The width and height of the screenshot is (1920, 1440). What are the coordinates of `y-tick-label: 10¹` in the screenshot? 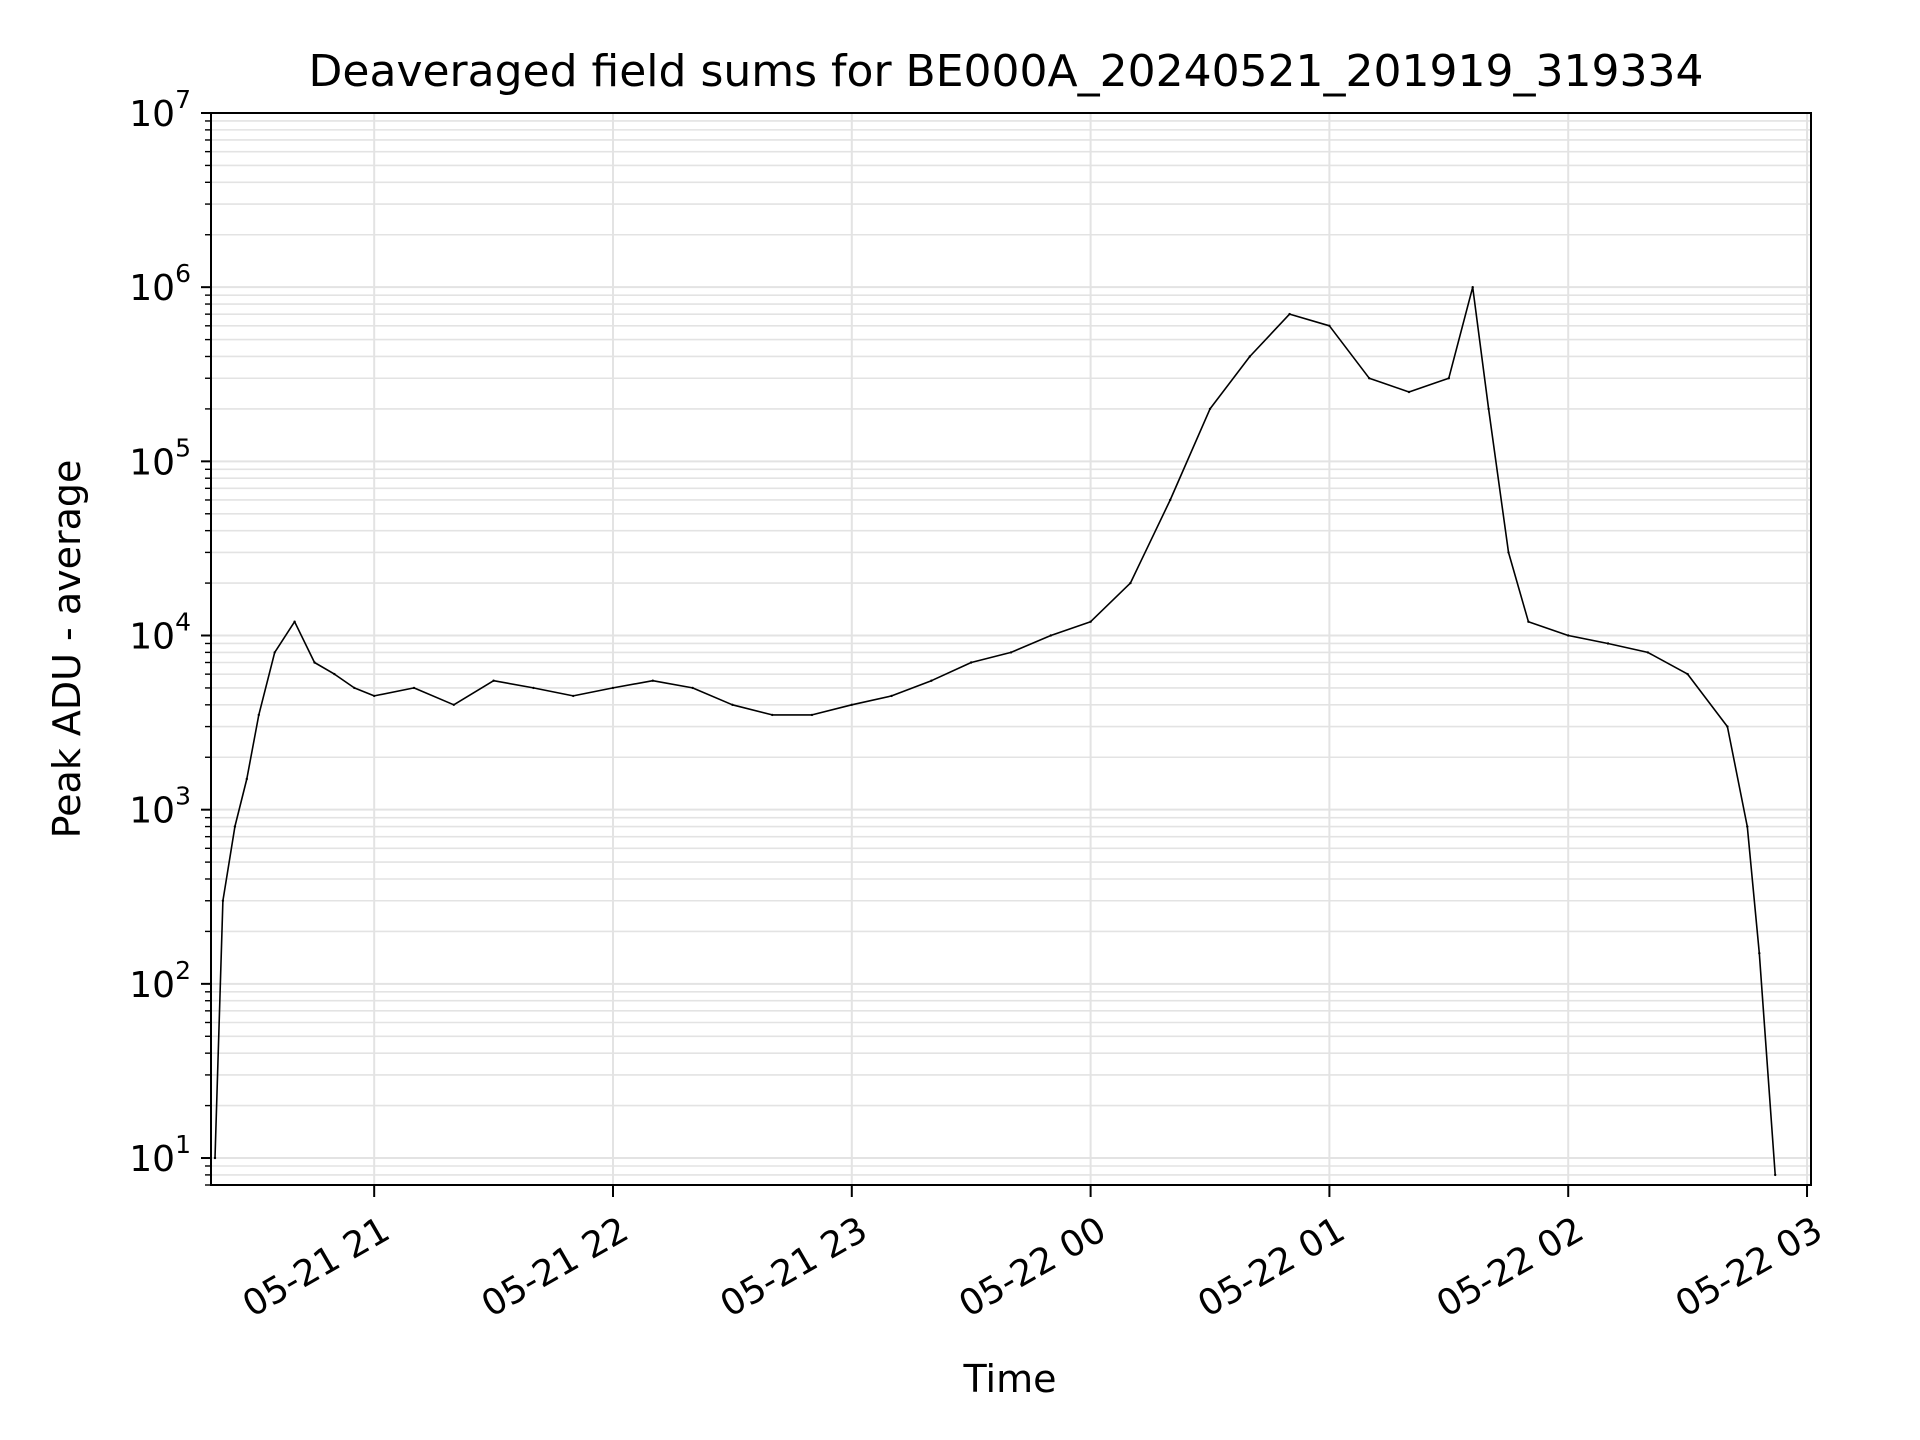 It's located at (160, 1155).